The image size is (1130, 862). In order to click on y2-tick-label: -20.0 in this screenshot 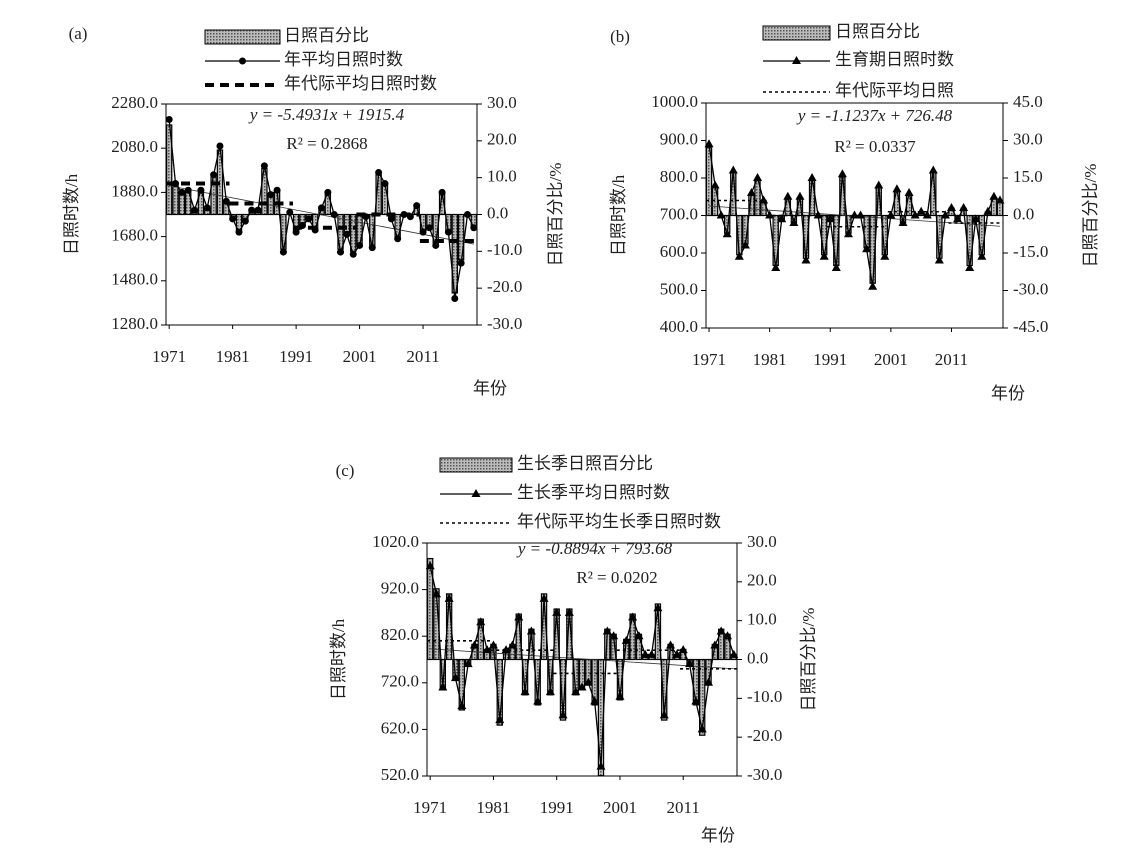, I will do `click(504, 286)`.